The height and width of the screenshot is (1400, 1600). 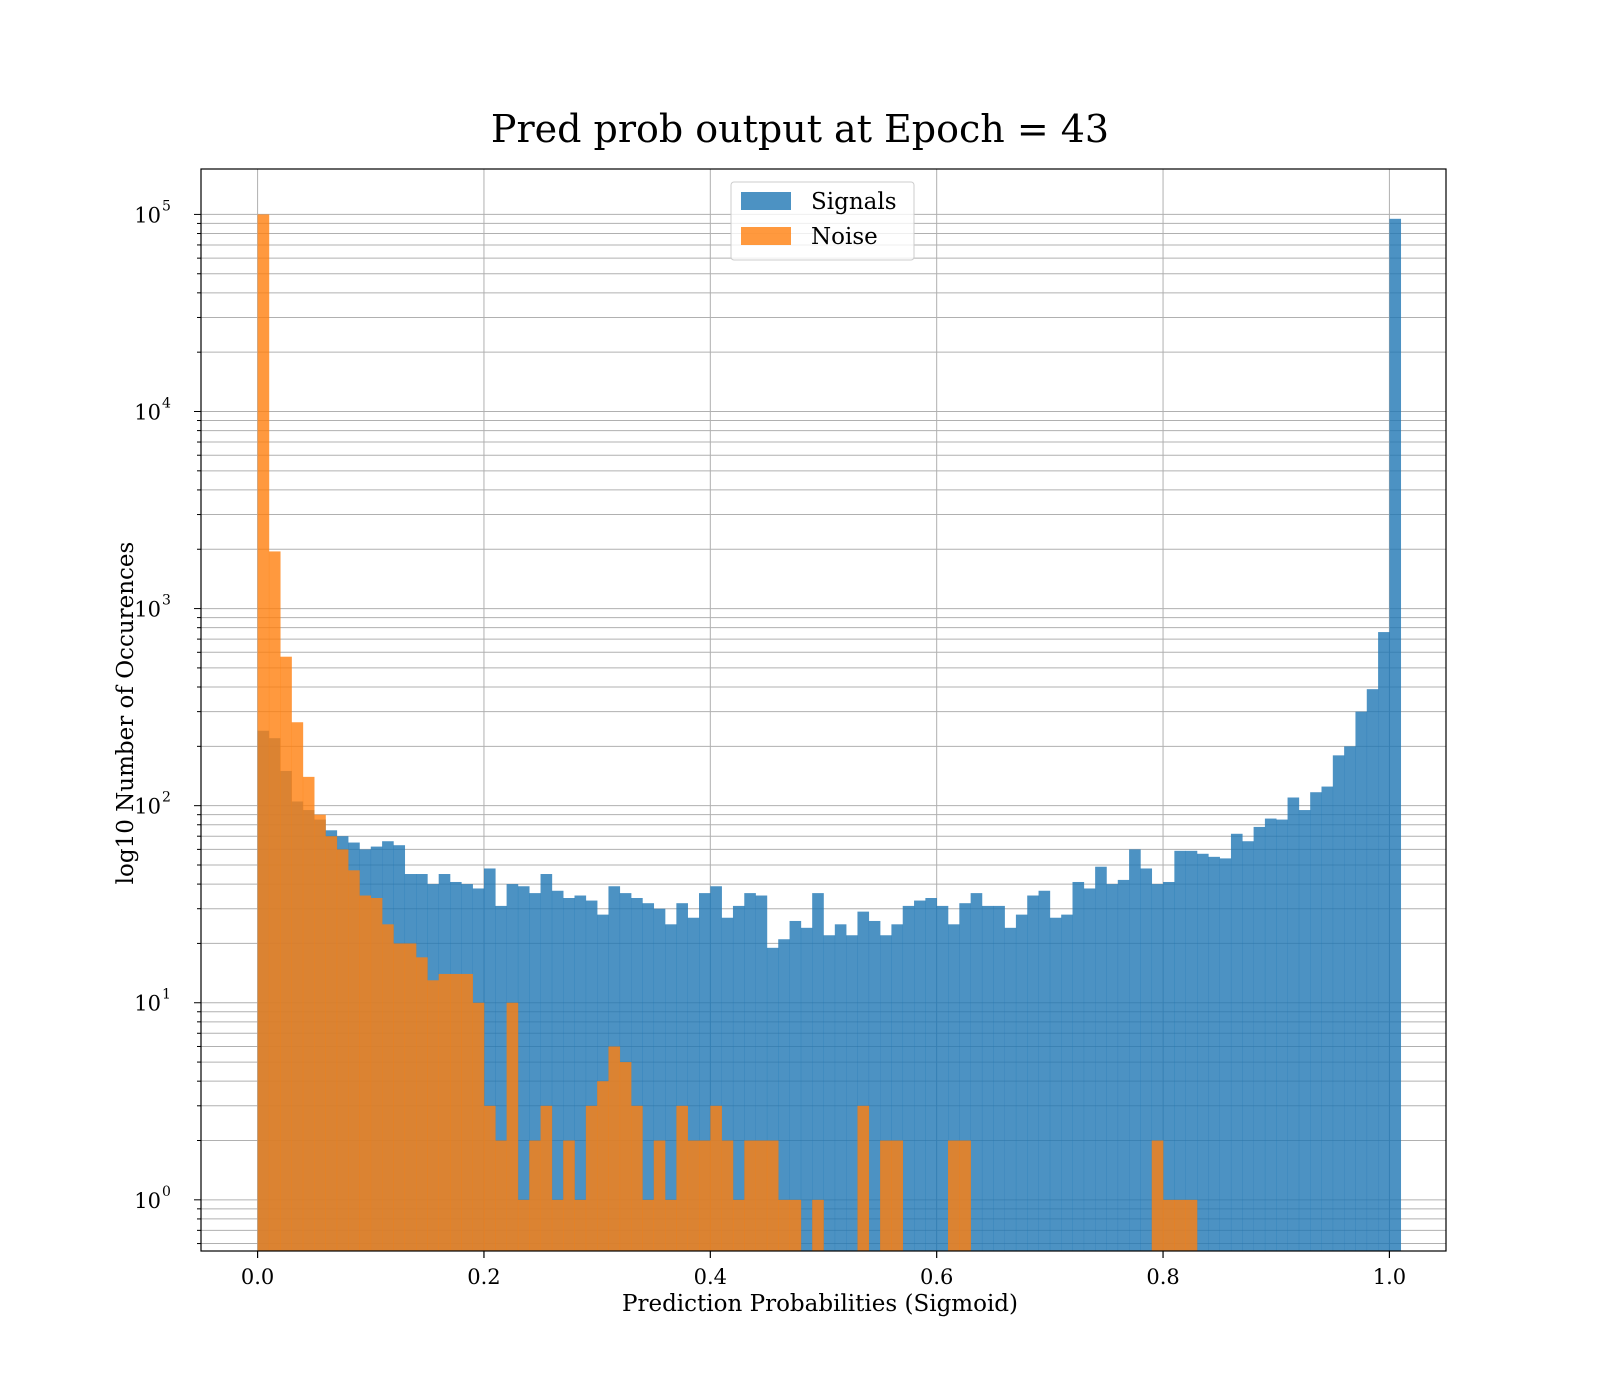 I want to click on legend-swatch-noise, so click(x=766, y=236).